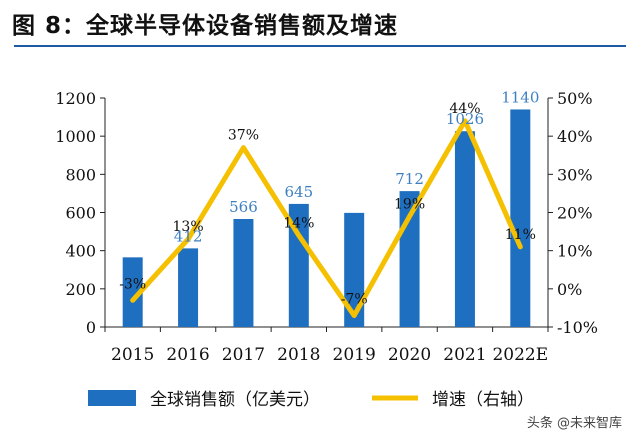 This screenshot has height=439, width=640. Describe the element at coordinates (575, 136) in the screenshot. I see `right-tick-label: 40%` at that location.